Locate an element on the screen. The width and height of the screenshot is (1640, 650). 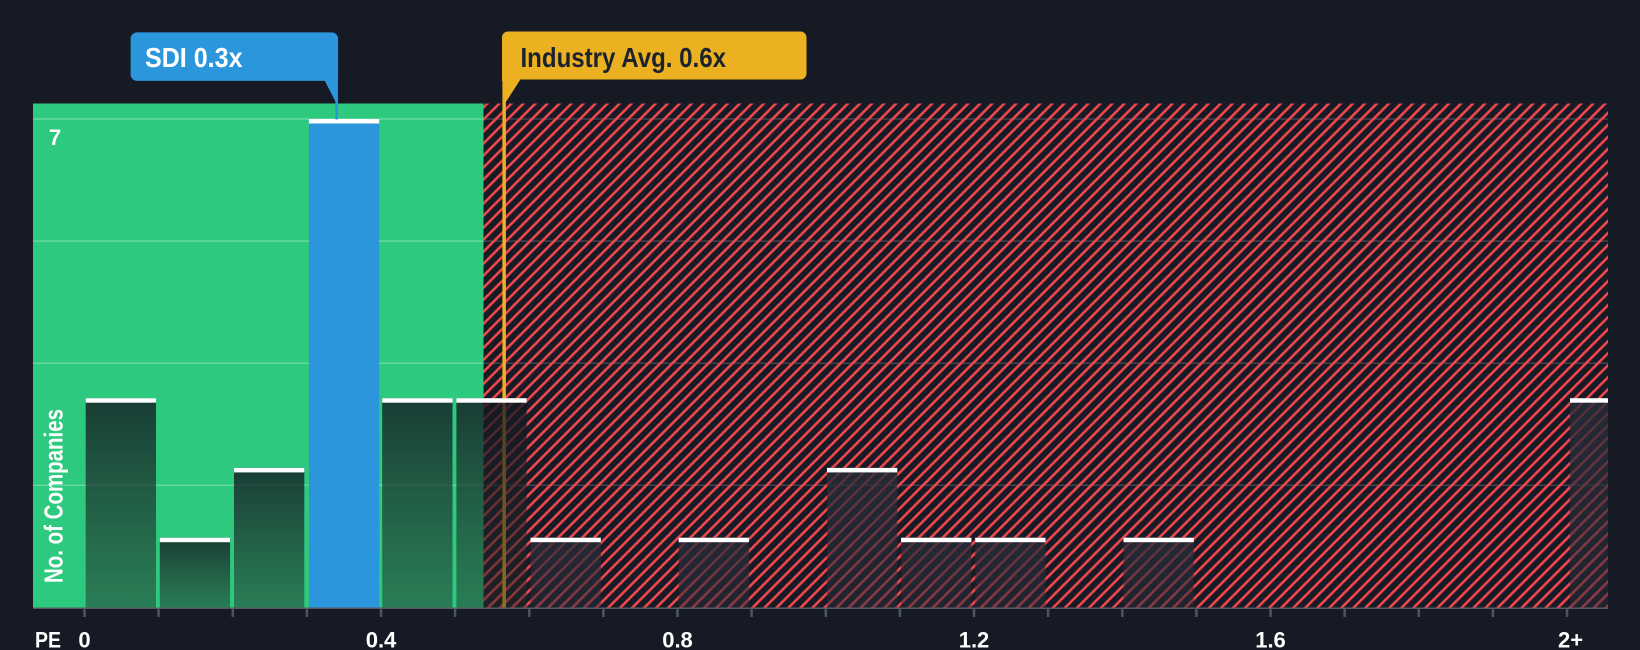
svg-text: PE is located at coordinates (48, 639).